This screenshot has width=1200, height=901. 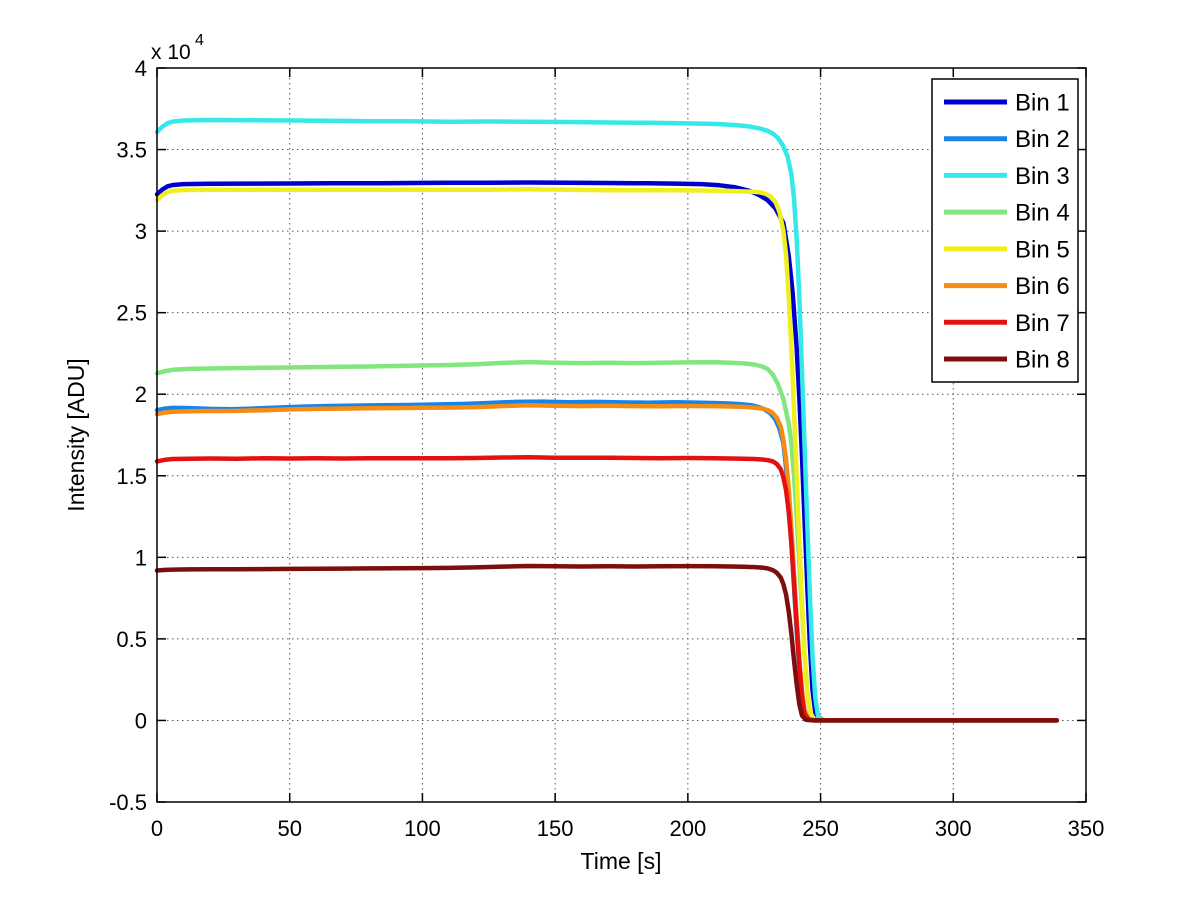 I want to click on y-tick-label: 3.5, so click(x=131, y=150).